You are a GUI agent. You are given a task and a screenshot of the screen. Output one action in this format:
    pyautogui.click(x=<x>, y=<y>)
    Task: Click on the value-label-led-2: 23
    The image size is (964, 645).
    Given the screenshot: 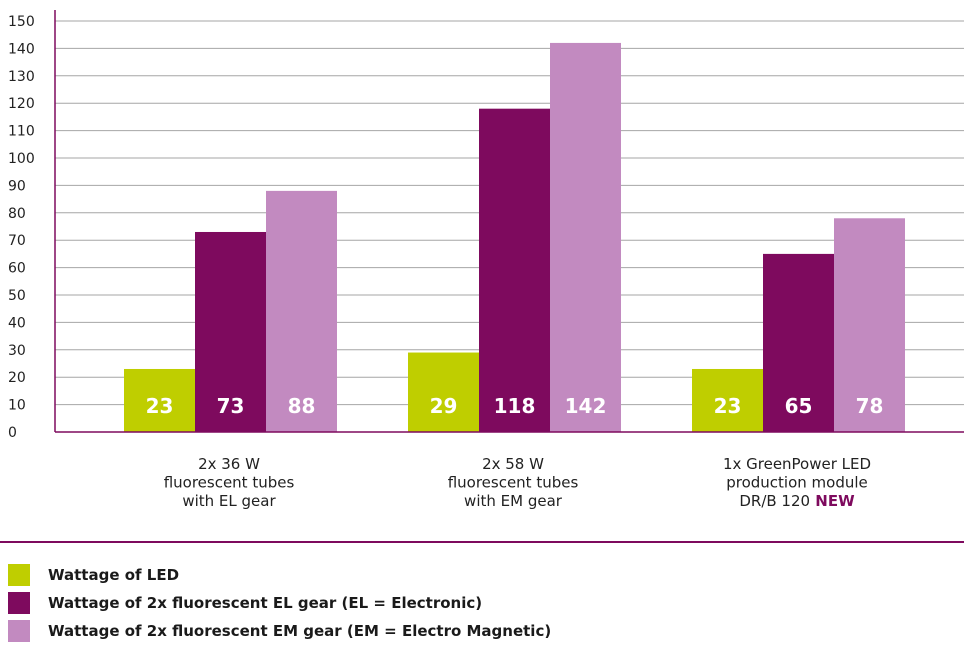 What is the action you would take?
    pyautogui.click(x=728, y=406)
    